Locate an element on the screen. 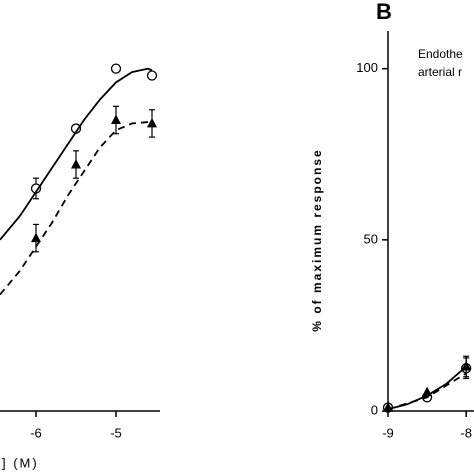  x-tick-label: -5 is located at coordinates (116, 432).